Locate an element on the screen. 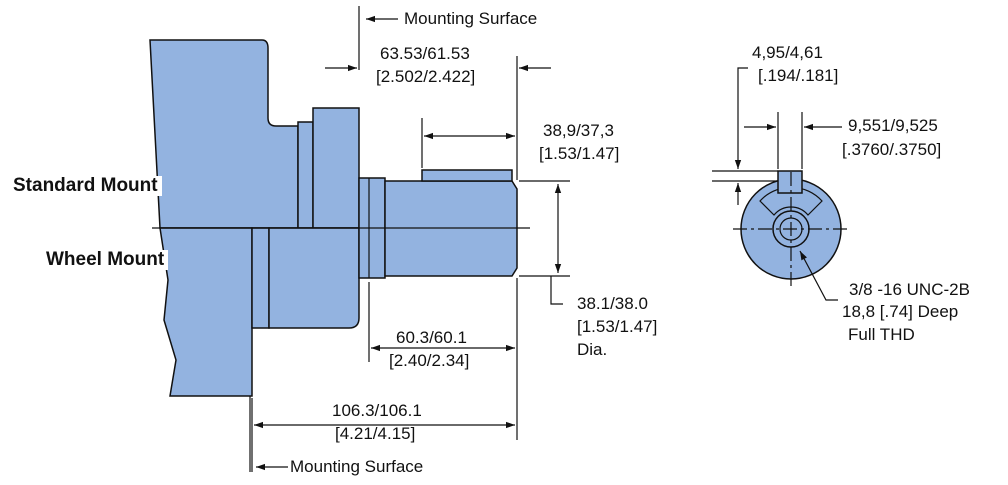 The height and width of the screenshot is (485, 1008). dim-dia-metric: 38.1/38.0 is located at coordinates (612, 303).